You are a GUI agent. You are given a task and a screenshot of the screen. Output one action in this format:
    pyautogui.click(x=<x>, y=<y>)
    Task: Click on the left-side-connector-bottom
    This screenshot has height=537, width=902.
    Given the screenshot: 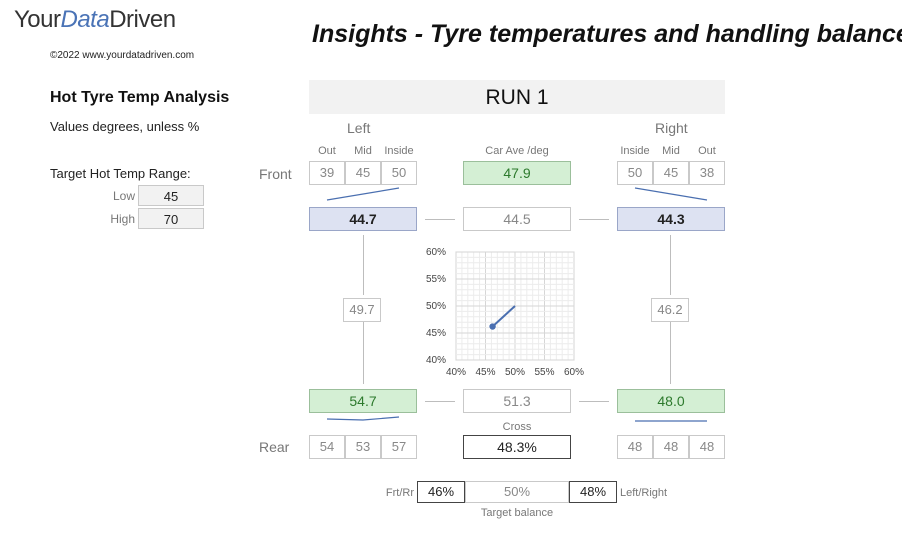 What is the action you would take?
    pyautogui.click(x=363, y=353)
    